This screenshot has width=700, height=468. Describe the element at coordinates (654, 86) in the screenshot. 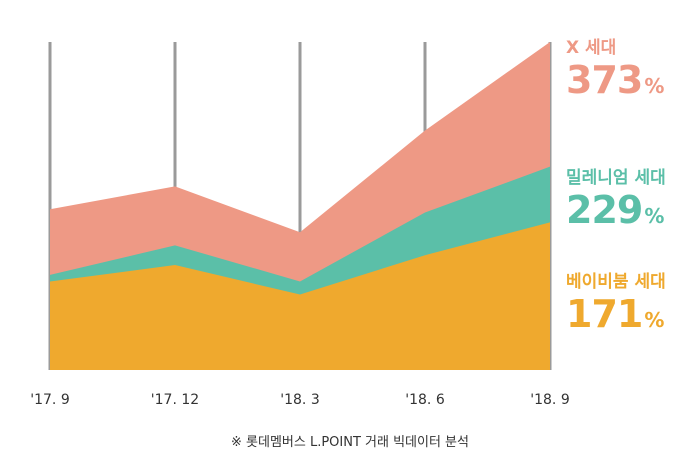

I see `growth-unit-x-generation: %` at that location.